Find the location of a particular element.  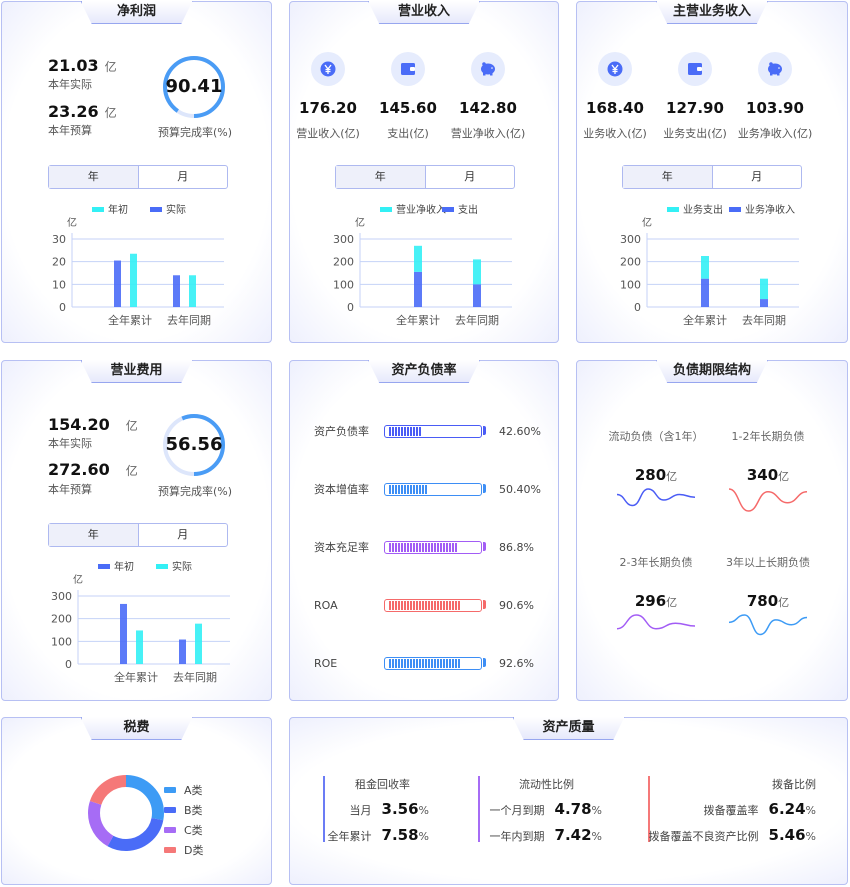

stat-value: 127.90 is located at coordinates (695, 108).